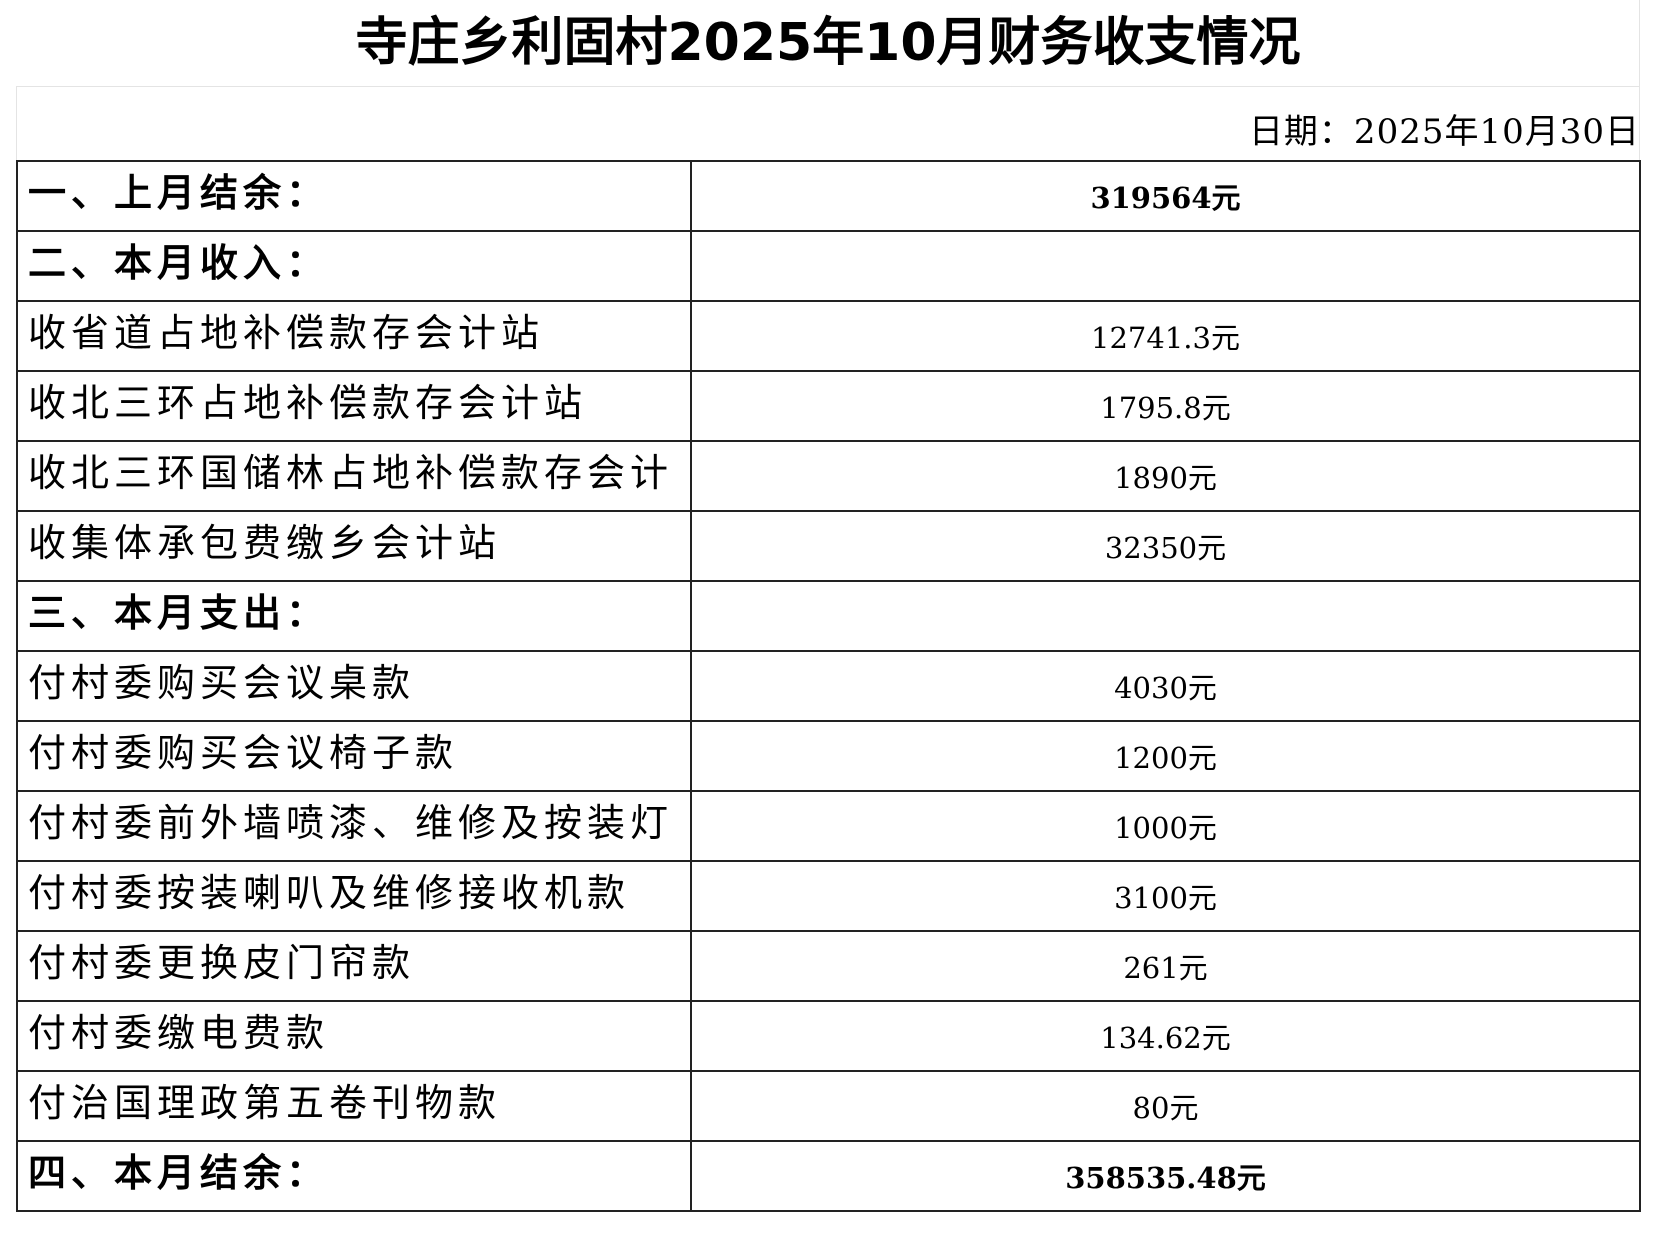  Describe the element at coordinates (179, 192) in the screenshot. I see `label-text: 一、上月结余：` at that location.